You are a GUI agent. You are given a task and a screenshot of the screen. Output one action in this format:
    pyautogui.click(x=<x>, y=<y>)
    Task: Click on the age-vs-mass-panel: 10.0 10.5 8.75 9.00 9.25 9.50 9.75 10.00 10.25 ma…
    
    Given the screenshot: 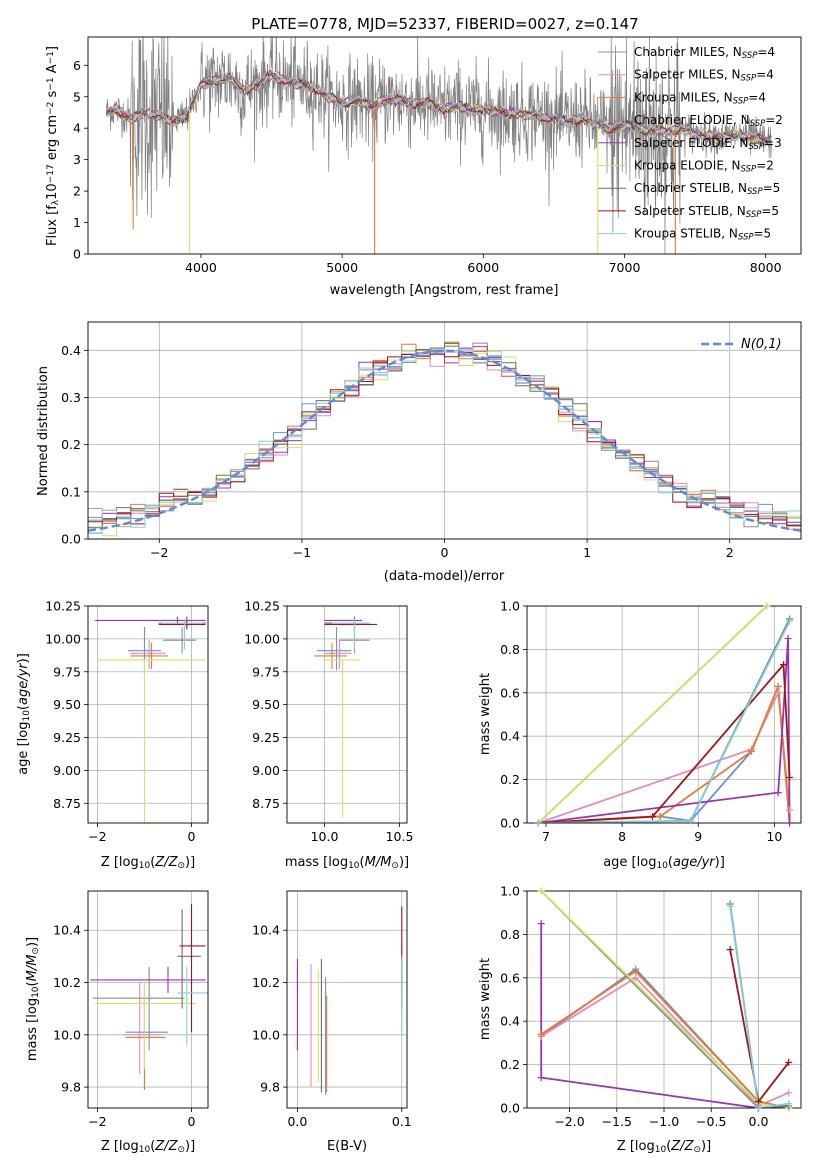 What is the action you would take?
    pyautogui.click(x=328, y=735)
    